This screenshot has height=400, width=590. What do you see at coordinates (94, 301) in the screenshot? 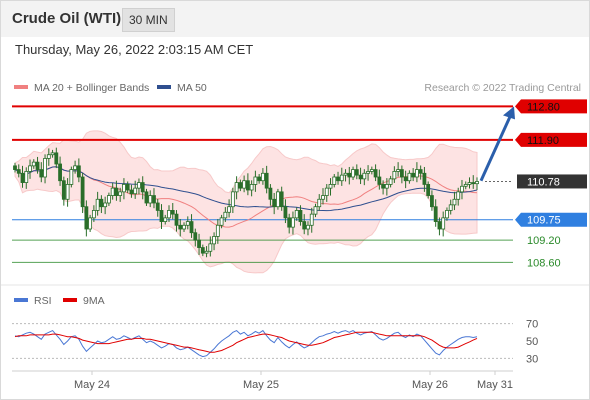
I see `legend-label-9ma: 9MA` at bounding box center [94, 301].